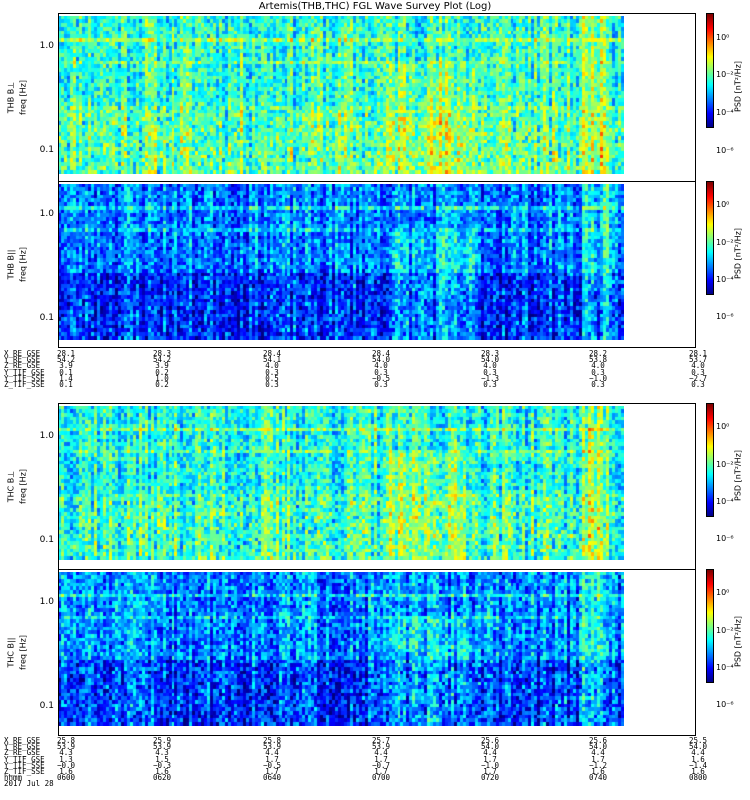 Image resolution: width=750 pixels, height=800 pixels. I want to click on ephemeris-value: −0.0, so click(66, 765).